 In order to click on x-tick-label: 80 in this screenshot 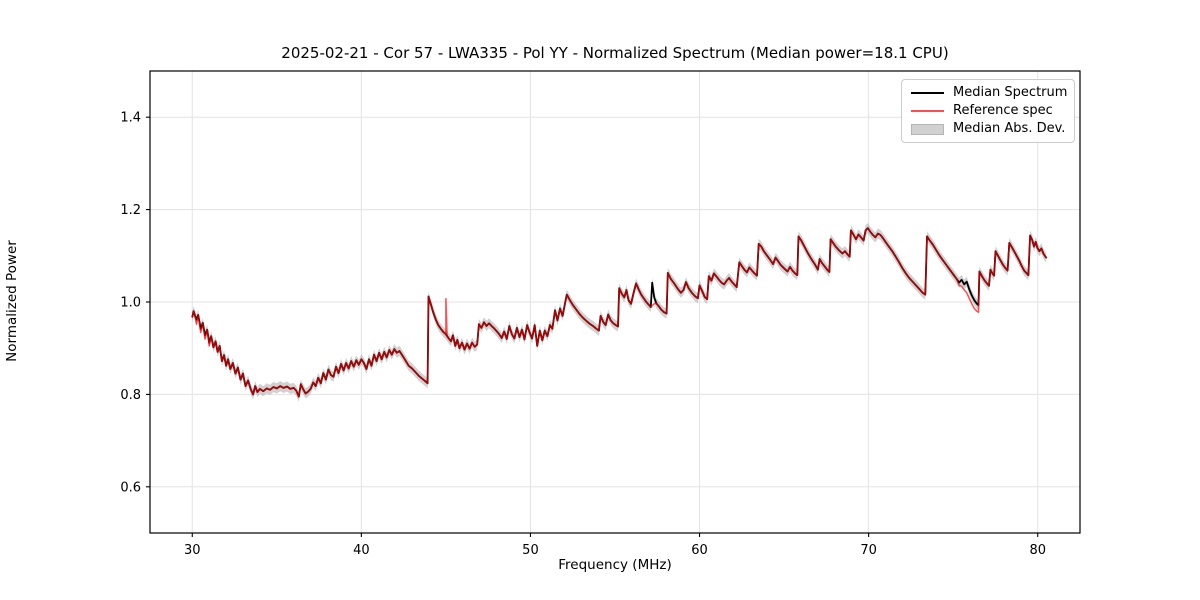, I will do `click(1037, 550)`.